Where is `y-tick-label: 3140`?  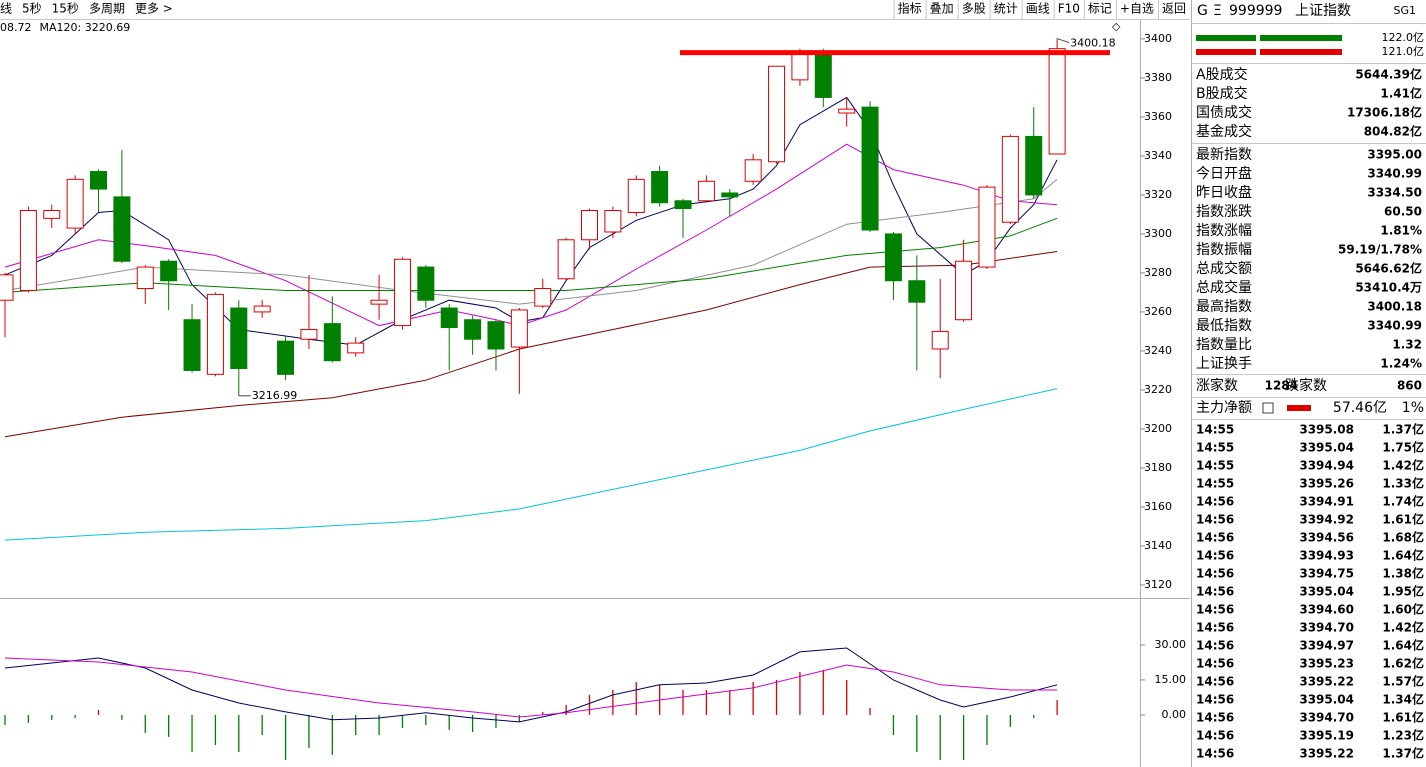 y-tick-label: 3140 is located at coordinates (1158, 545).